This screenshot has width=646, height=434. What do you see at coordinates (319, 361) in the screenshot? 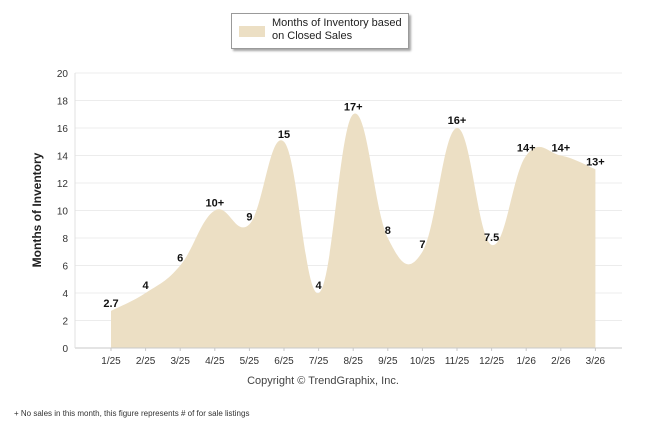
I see `x-tick-label: 7/25` at bounding box center [319, 361].